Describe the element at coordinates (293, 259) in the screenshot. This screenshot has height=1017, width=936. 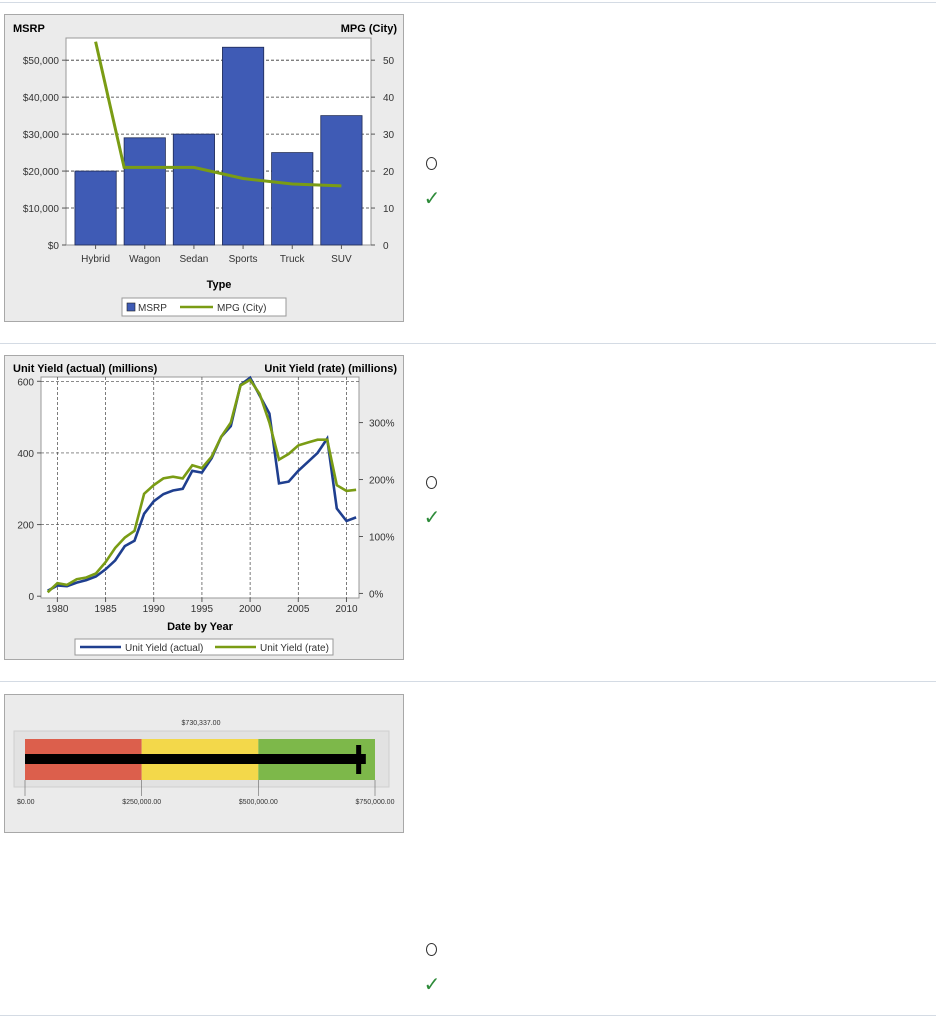
I see `x-tick-label: Truck` at that location.